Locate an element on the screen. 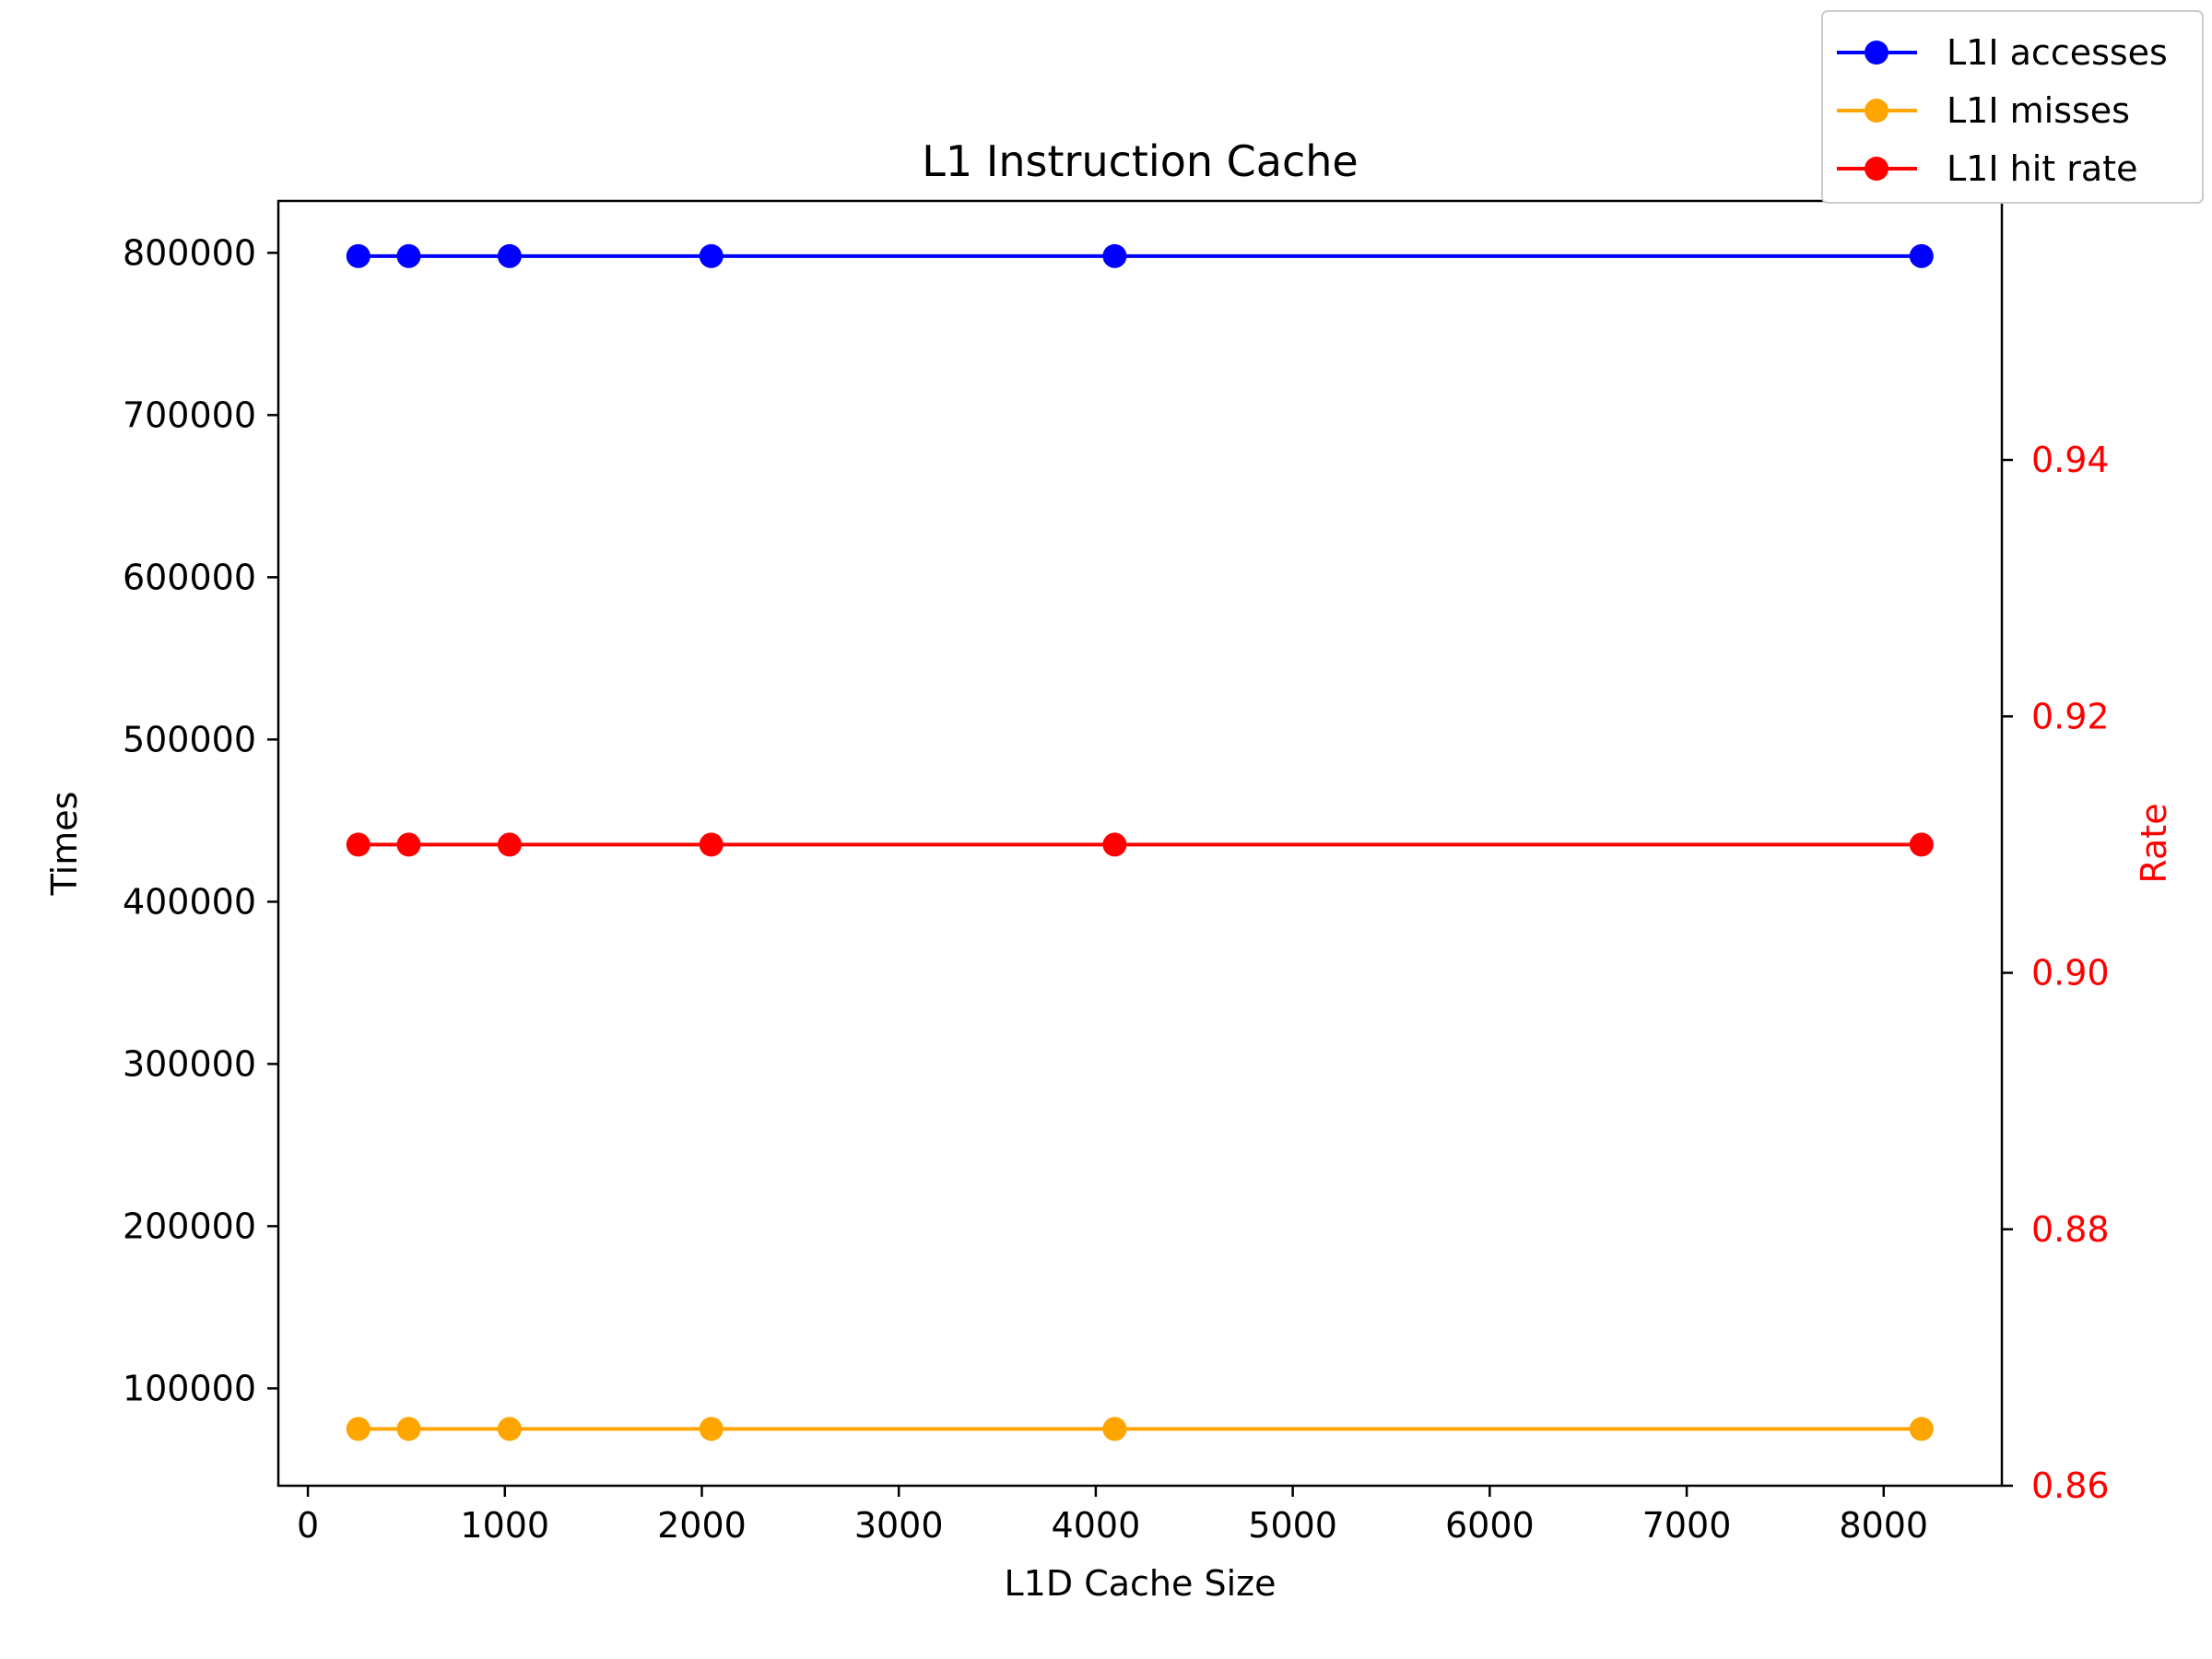 Image resolution: width=2212 pixels, height=1659 pixels. legend-item: L1I hit rate is located at coordinates (1987, 168).